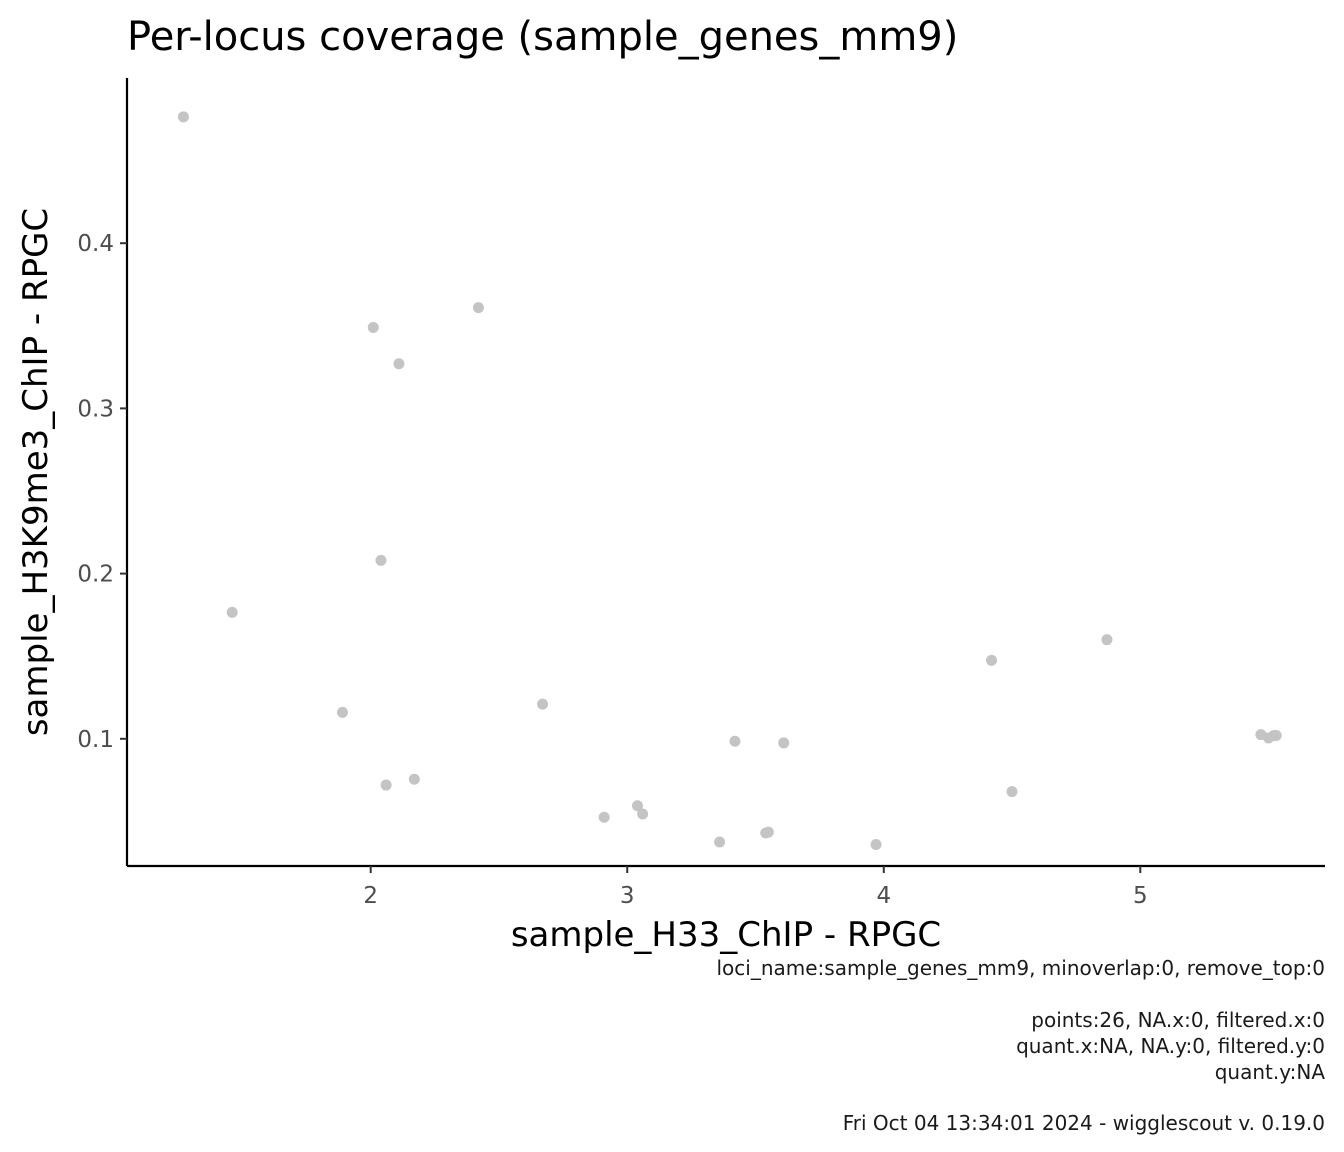 The height and width of the screenshot is (1152, 1344). Describe the element at coordinates (1270, 1072) in the screenshot. I see `caption-line-quant-y: quant.y:NA` at that location.